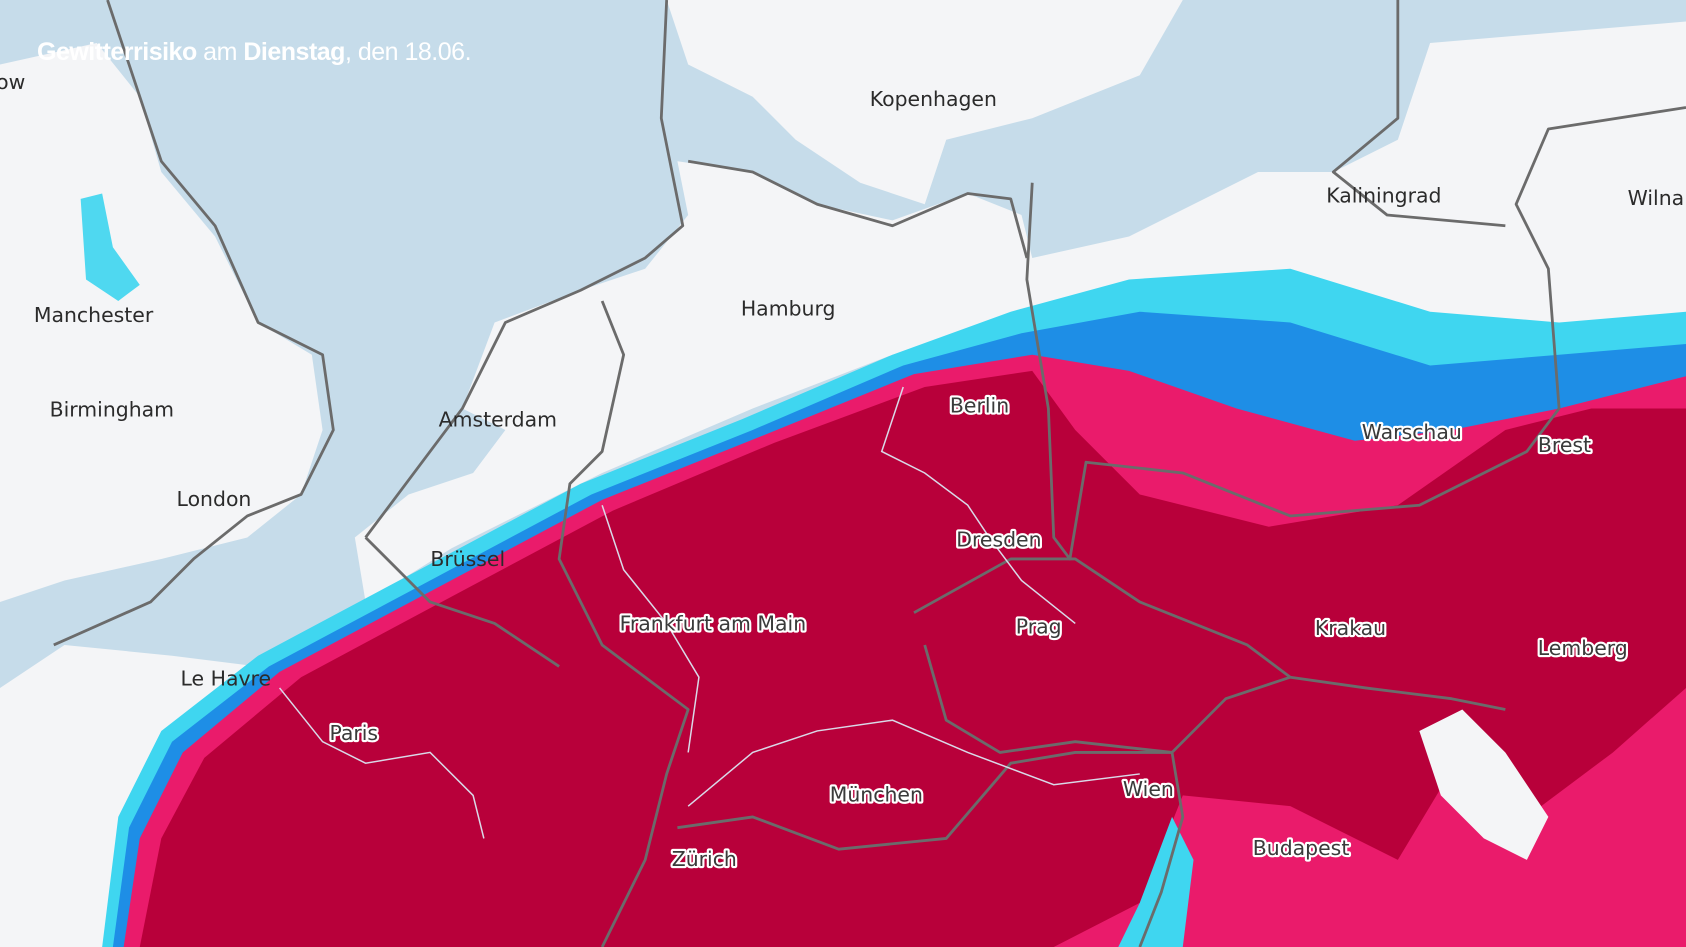 The width and height of the screenshot is (1686, 947). Describe the element at coordinates (933, 99) in the screenshot. I see `city-label-kopenhagen: Kopenhagen` at that location.